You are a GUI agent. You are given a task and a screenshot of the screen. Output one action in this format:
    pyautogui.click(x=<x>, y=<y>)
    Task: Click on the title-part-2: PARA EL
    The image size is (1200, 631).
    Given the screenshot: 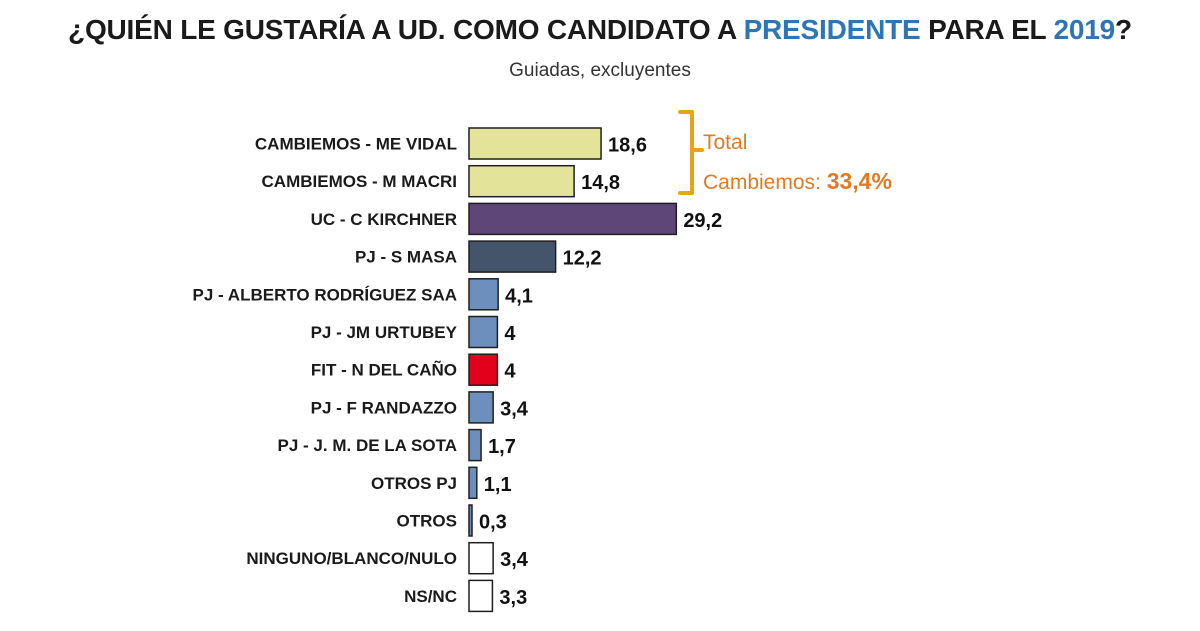 What is the action you would take?
    pyautogui.click(x=987, y=29)
    